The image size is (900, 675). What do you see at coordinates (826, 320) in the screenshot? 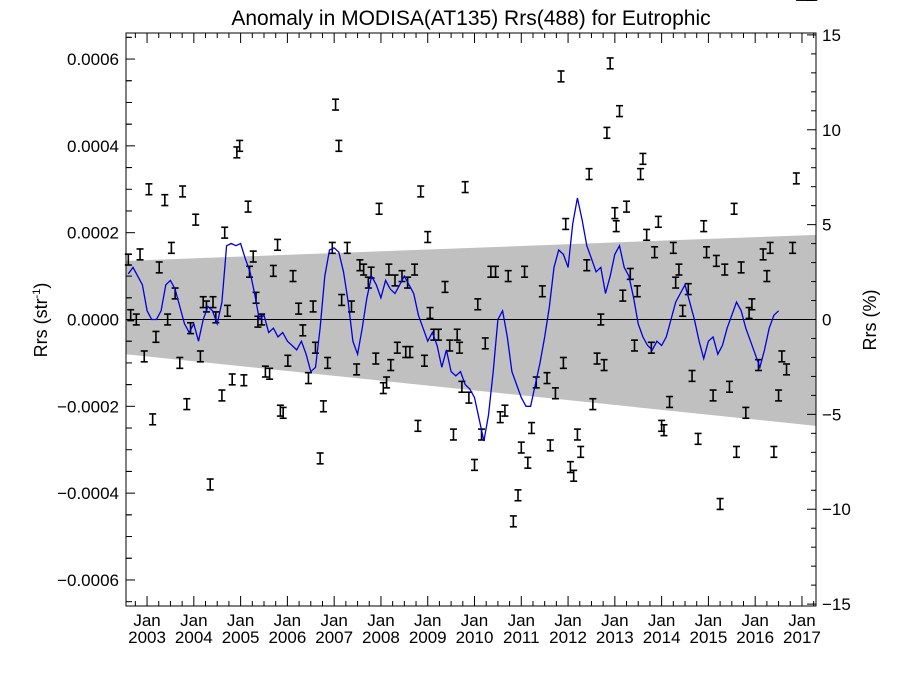
I see `right-tick-label: 0` at bounding box center [826, 320].